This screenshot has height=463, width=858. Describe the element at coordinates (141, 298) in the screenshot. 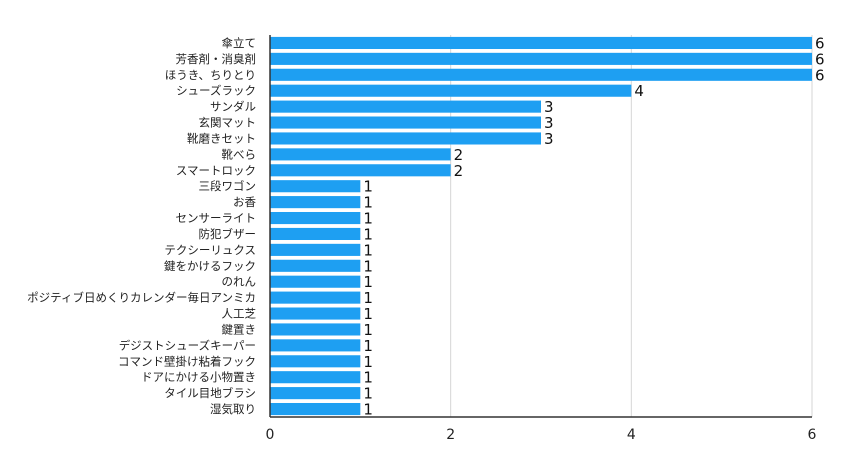

I see `category-label: ポジティブ日めくりカレンダー毎日アンミカ` at that location.